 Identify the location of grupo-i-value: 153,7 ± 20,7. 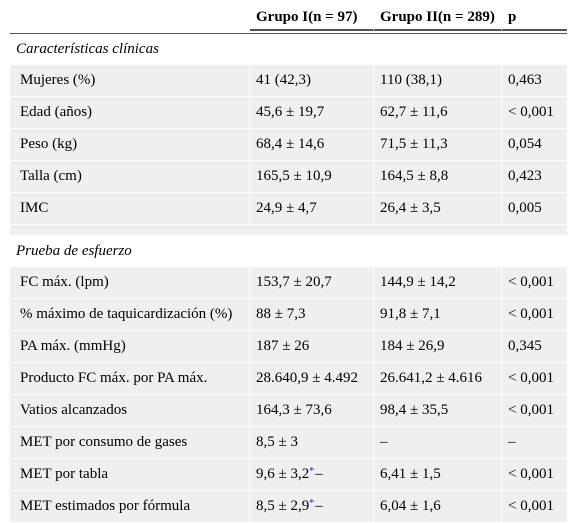
(312, 282).